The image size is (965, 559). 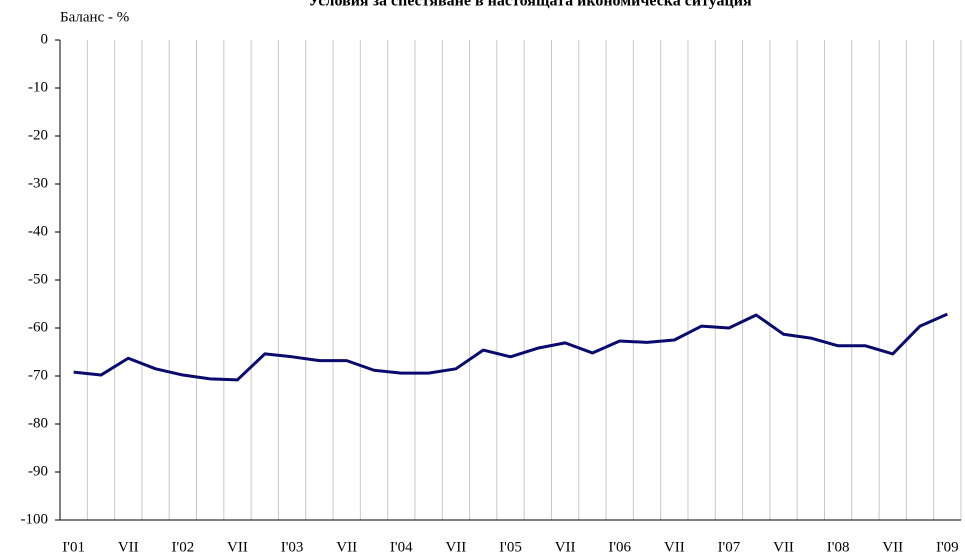 What do you see at coordinates (38, 231) in the screenshot?
I see `y-tick-label: -40` at bounding box center [38, 231].